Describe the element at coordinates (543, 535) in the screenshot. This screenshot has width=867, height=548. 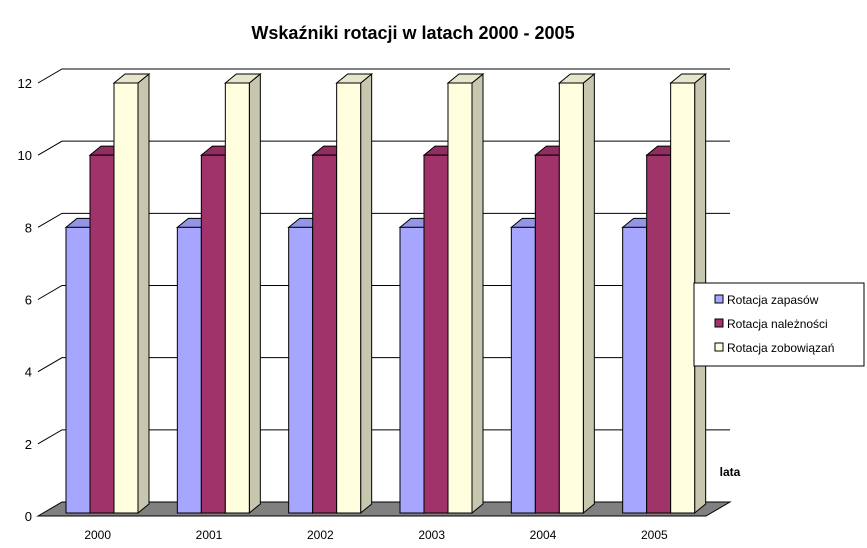
I see `x-tick-label: 2004` at that location.